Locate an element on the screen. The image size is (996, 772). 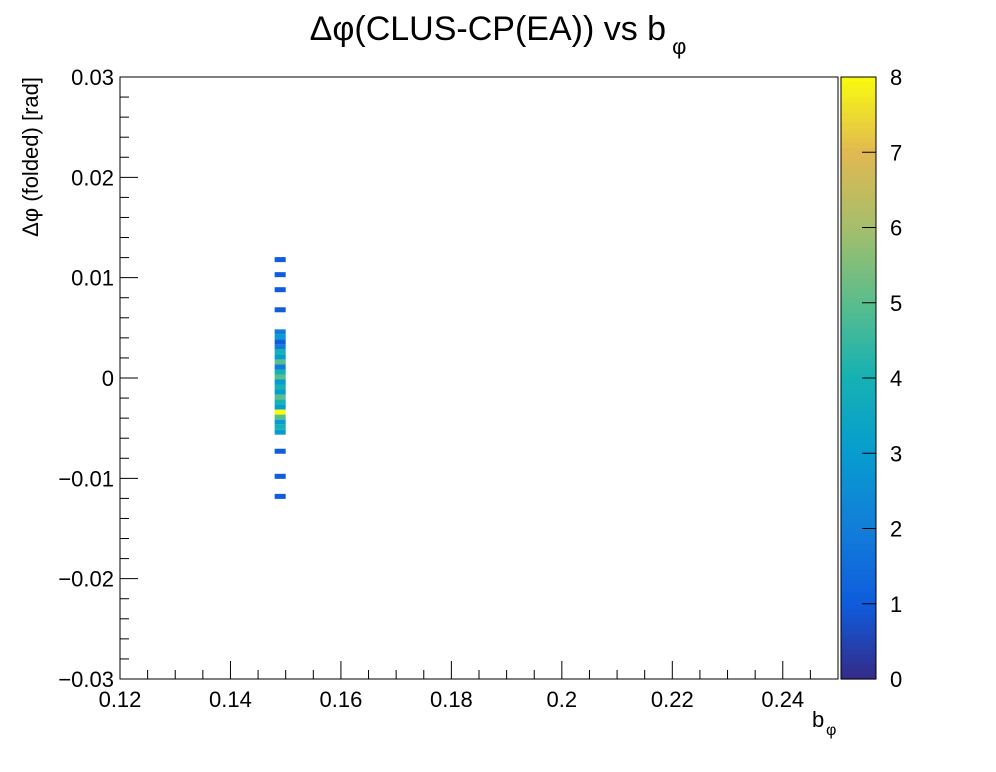
x-tick-label: 0.14 is located at coordinates (230, 699).